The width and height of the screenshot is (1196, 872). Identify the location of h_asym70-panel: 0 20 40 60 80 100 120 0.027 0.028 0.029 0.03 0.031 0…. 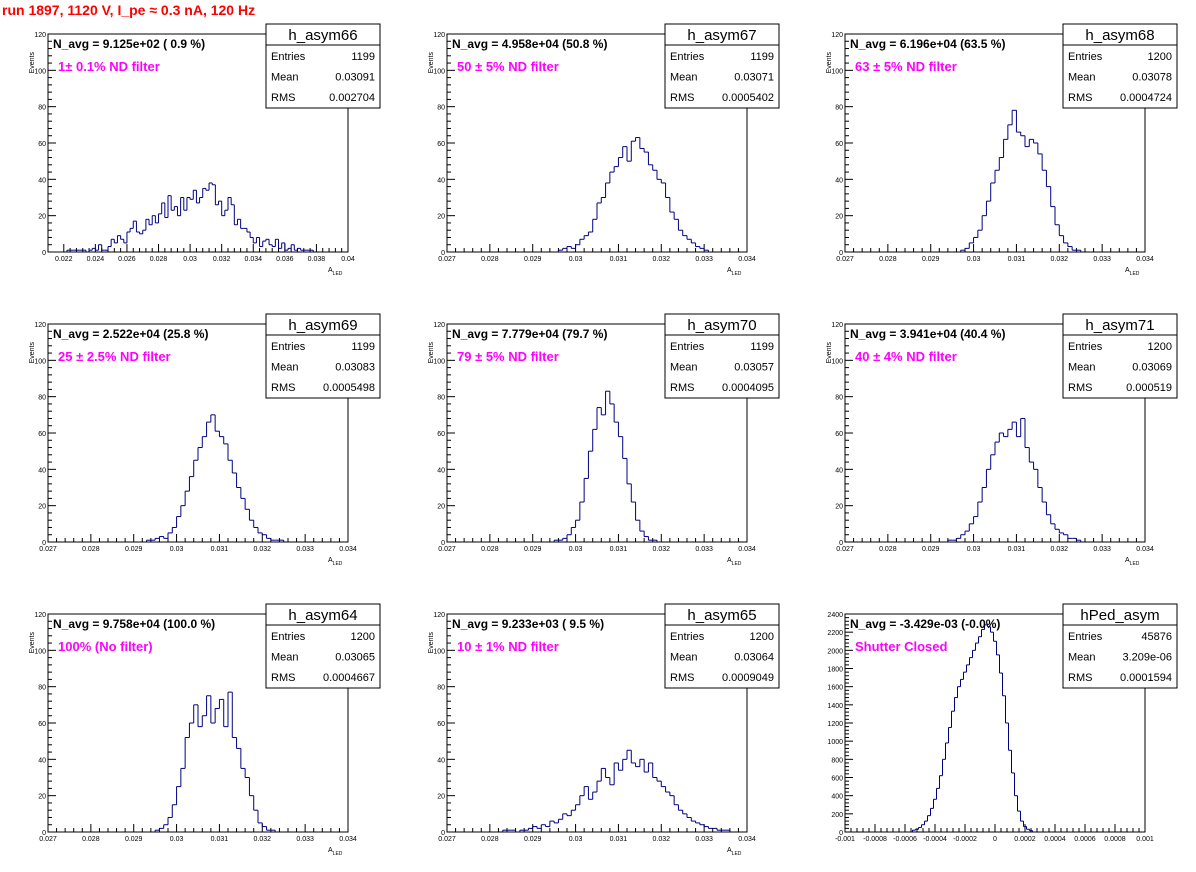
(604, 440).